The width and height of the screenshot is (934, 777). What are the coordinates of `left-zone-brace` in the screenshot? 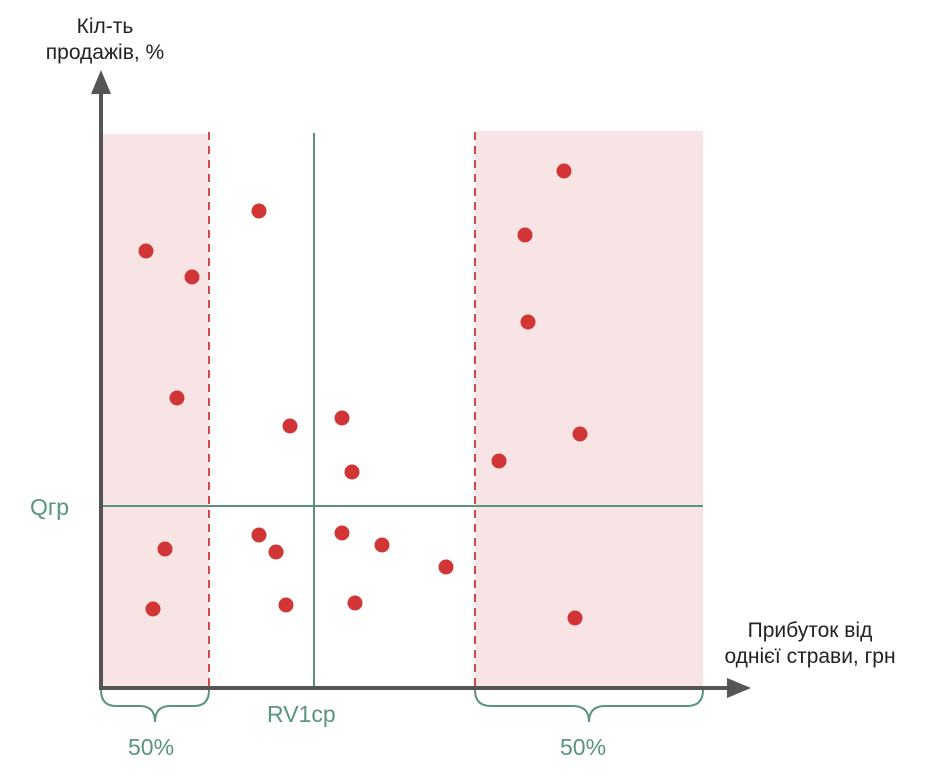 It's located at (155, 706).